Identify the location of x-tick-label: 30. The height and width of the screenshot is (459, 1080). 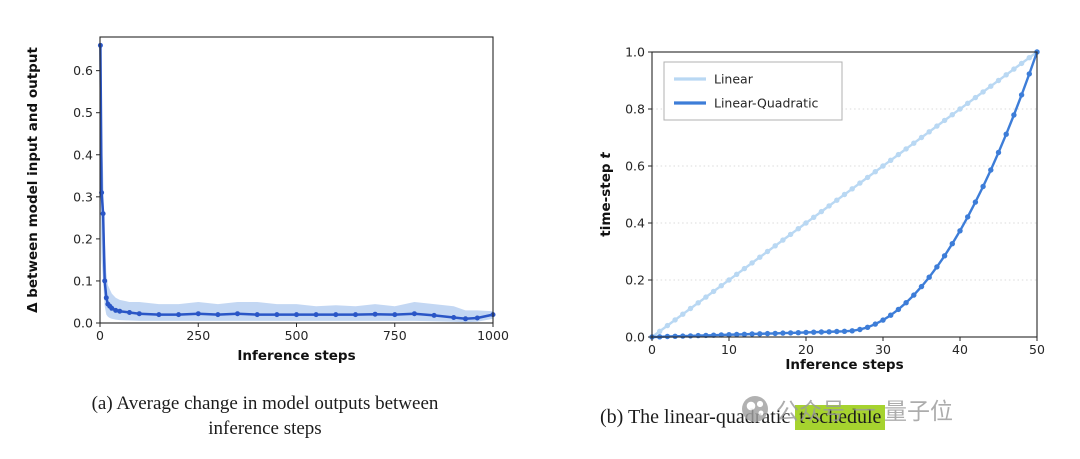
(883, 349).